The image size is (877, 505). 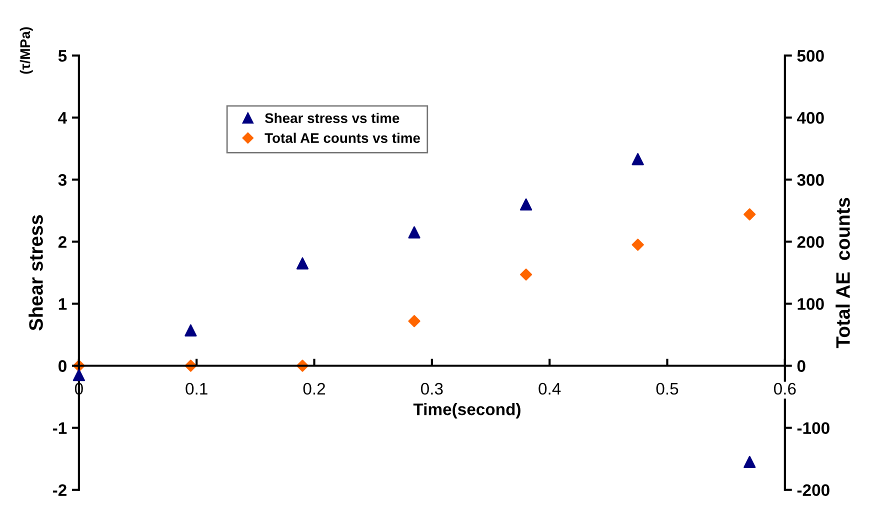 What do you see at coordinates (813, 490) in the screenshot?
I see `y2-tick-label: -200` at bounding box center [813, 490].